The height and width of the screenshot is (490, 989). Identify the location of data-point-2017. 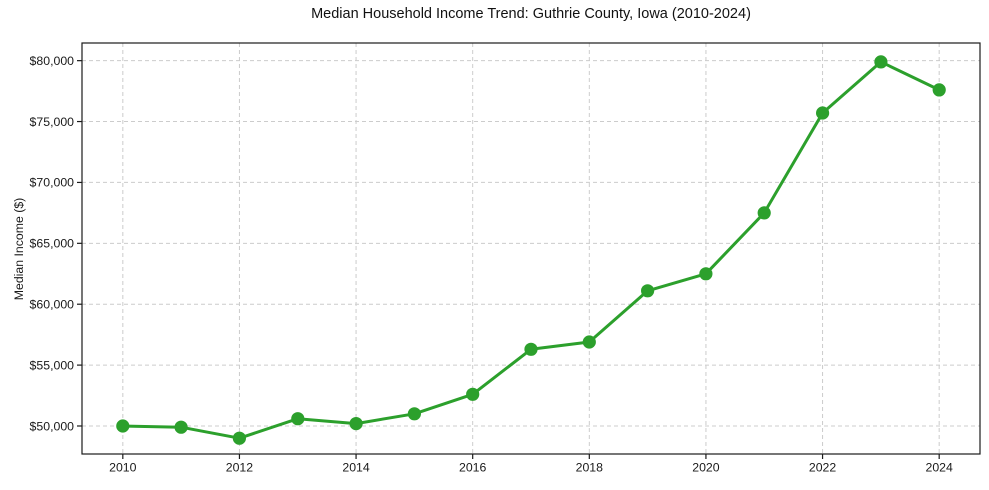
(531, 349).